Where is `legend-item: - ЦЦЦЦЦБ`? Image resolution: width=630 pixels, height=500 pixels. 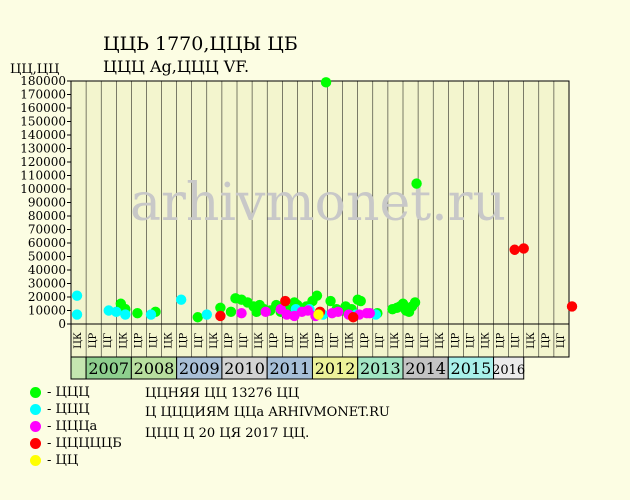
legend-item: - ЦЦЦЦЦБ is located at coordinates (76, 443).